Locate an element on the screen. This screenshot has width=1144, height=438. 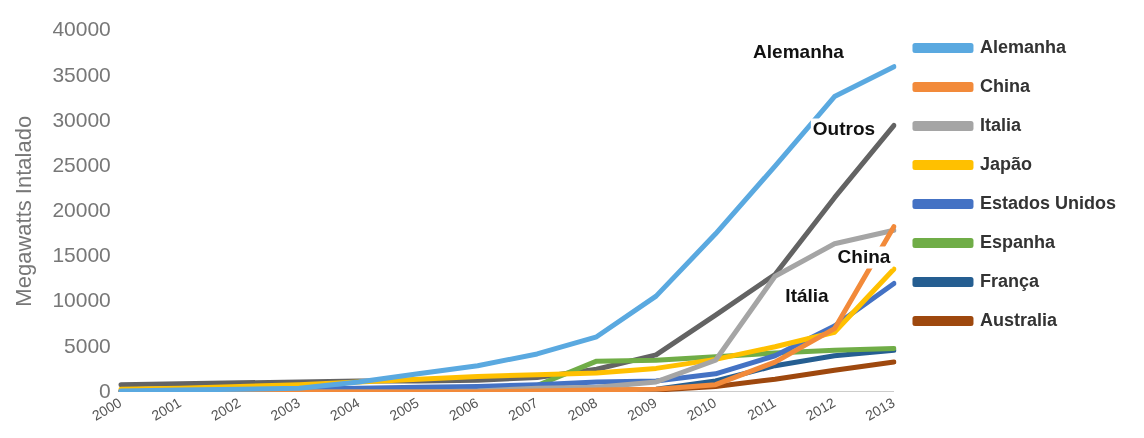
y-tick-label: 35000 is located at coordinates (81, 74).